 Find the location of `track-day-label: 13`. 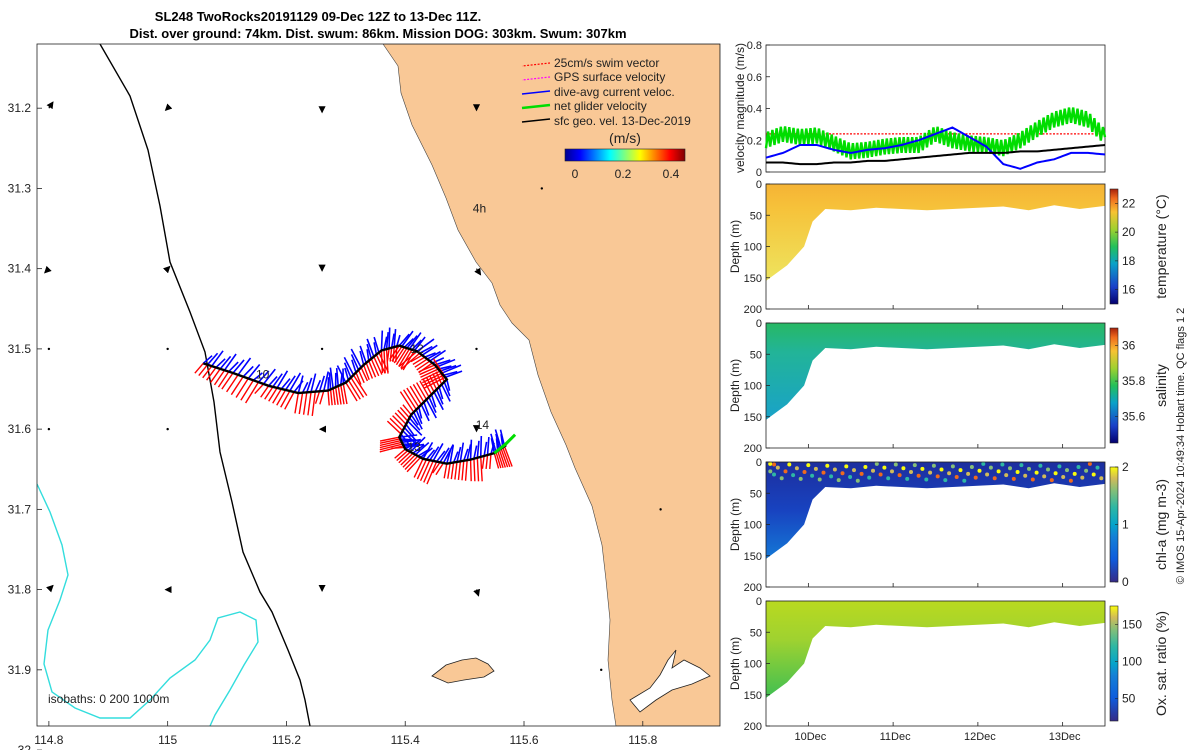

track-day-label: 13 is located at coordinates (414, 447).